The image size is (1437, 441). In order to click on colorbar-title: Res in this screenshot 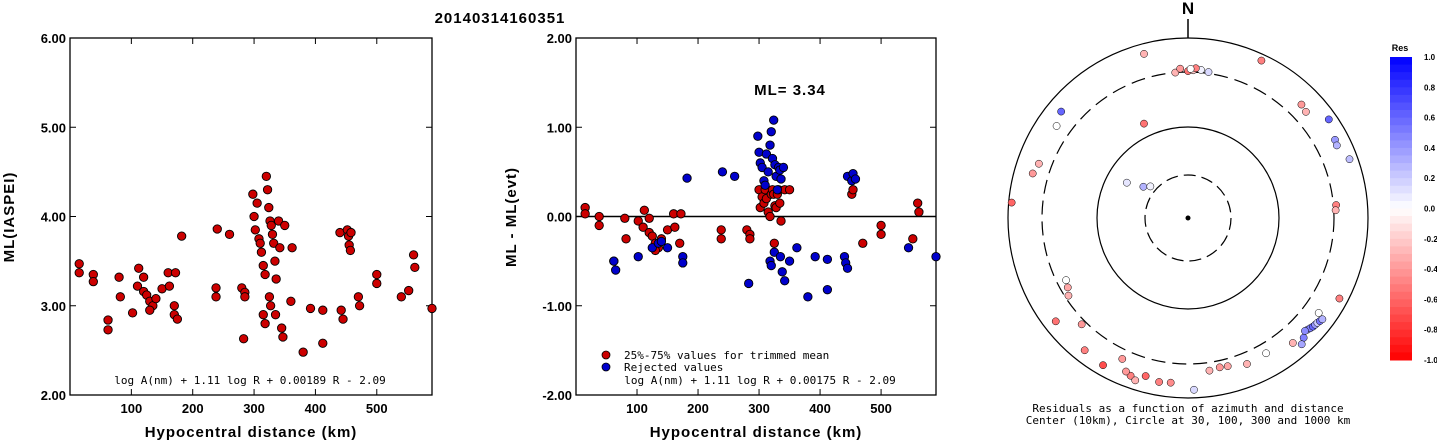, I will do `click(1400, 48)`.